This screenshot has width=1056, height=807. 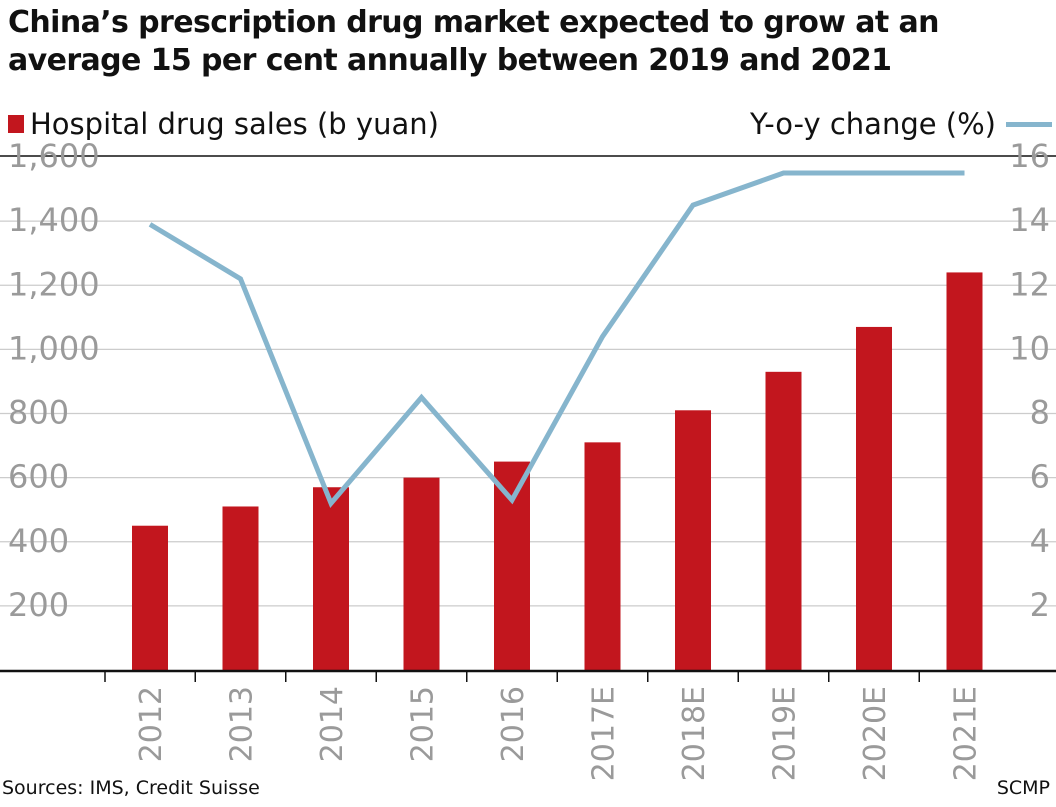 What do you see at coordinates (694, 733) in the screenshot?
I see `x-tick-label: 2018E` at bounding box center [694, 733].